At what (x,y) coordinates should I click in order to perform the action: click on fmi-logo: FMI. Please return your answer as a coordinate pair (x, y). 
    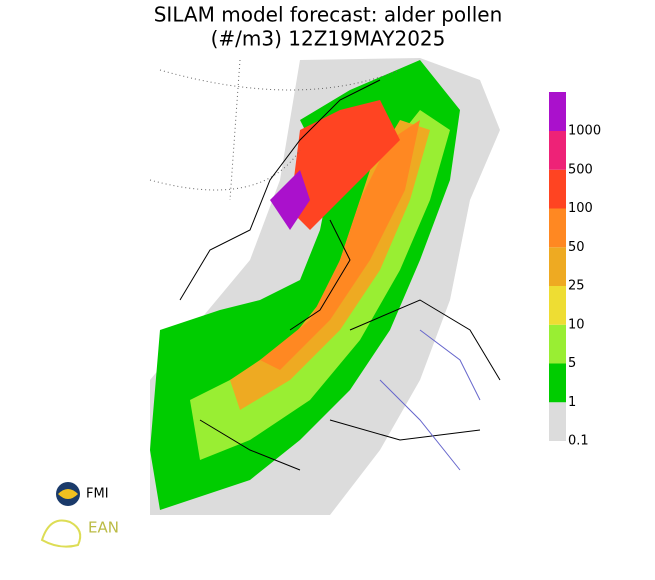
    Looking at the image, I should click on (82, 494).